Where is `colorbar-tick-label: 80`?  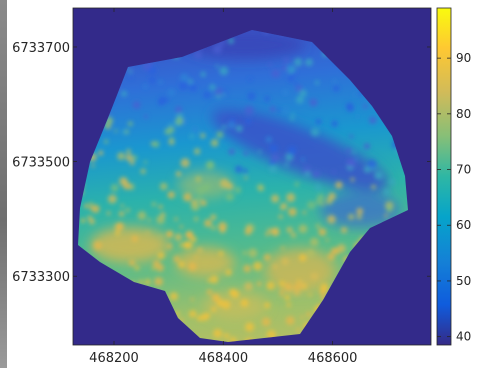 colorbar-tick-label: 80 is located at coordinates (463, 114).